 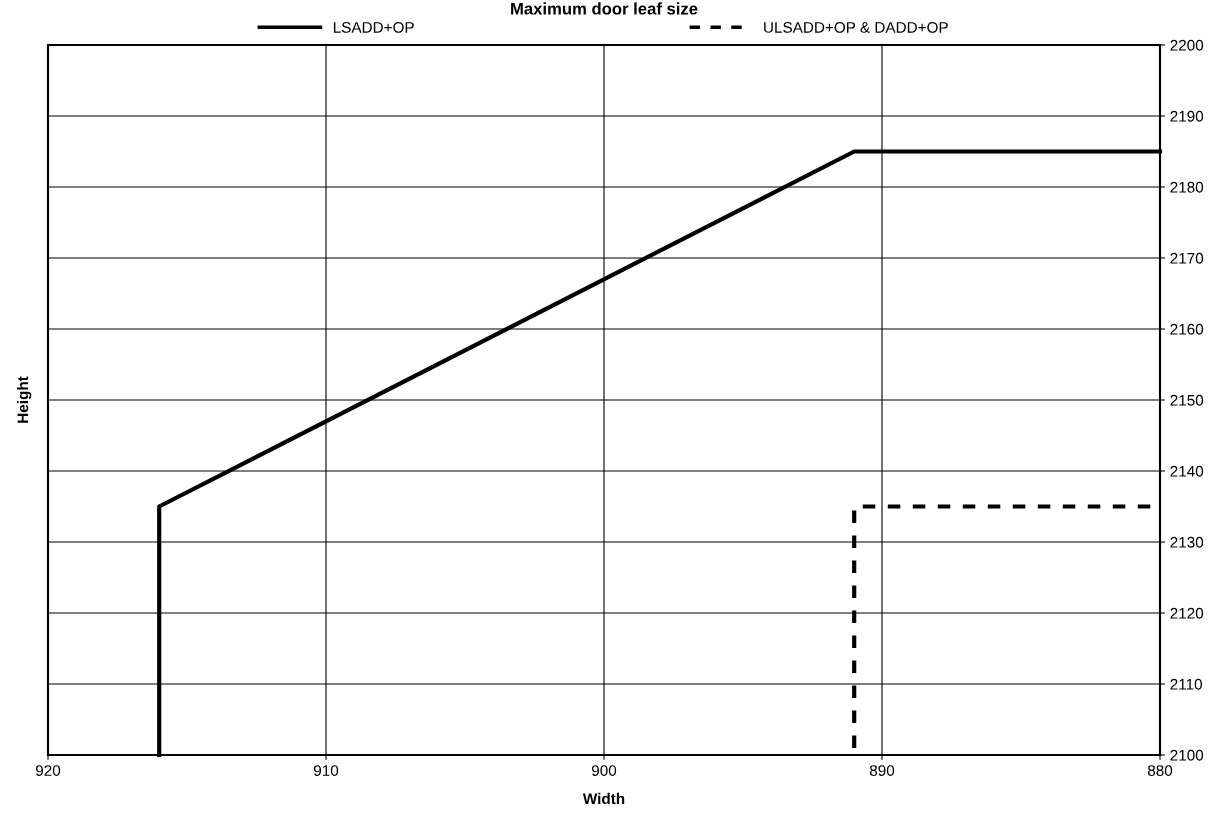 What do you see at coordinates (1186, 684) in the screenshot?
I see `y-tick-label: 2110` at bounding box center [1186, 684].